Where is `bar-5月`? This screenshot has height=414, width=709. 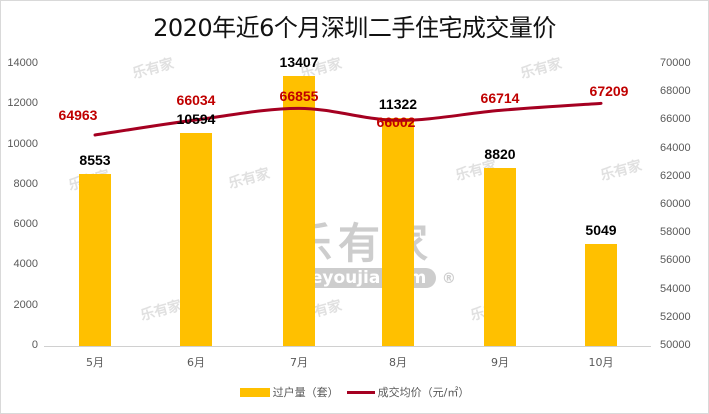
bar-5月 is located at coordinates (95, 259).